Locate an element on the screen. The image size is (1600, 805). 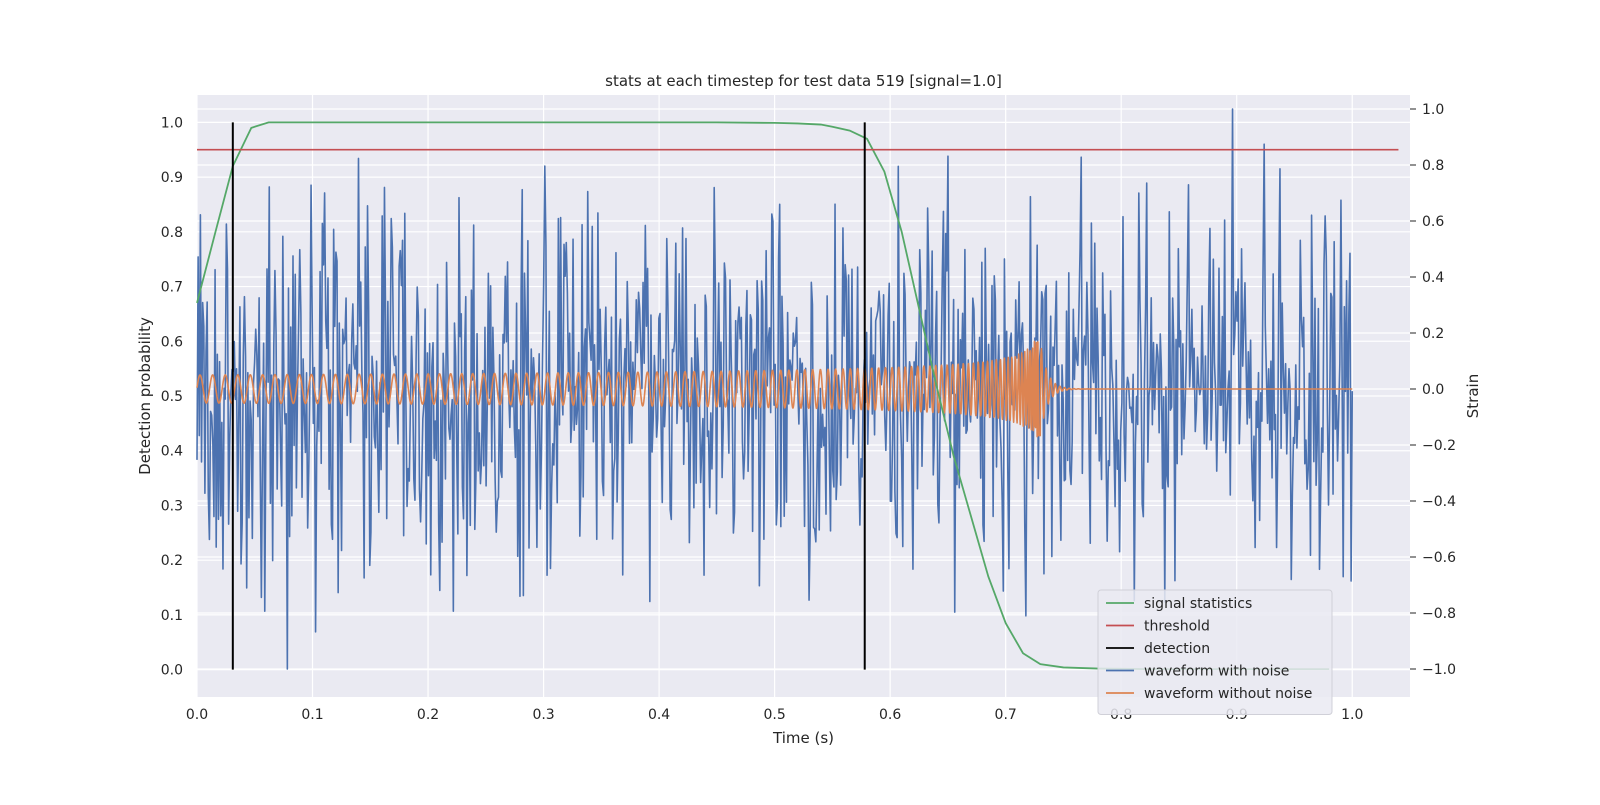
legend-label: waveform without noise is located at coordinates (1228, 694).